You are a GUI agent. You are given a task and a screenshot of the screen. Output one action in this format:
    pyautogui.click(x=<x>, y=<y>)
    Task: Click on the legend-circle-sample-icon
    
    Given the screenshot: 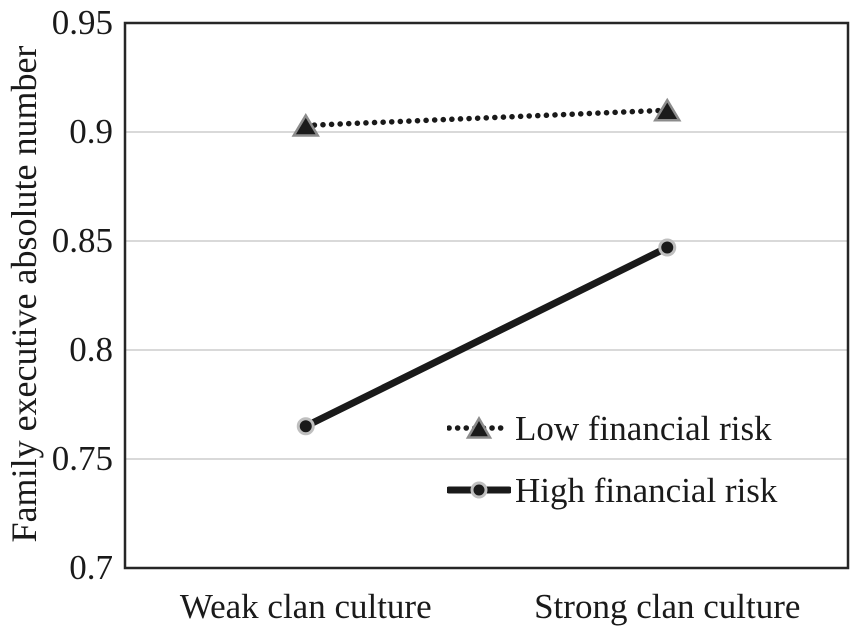 What is the action you would take?
    pyautogui.click(x=479, y=490)
    